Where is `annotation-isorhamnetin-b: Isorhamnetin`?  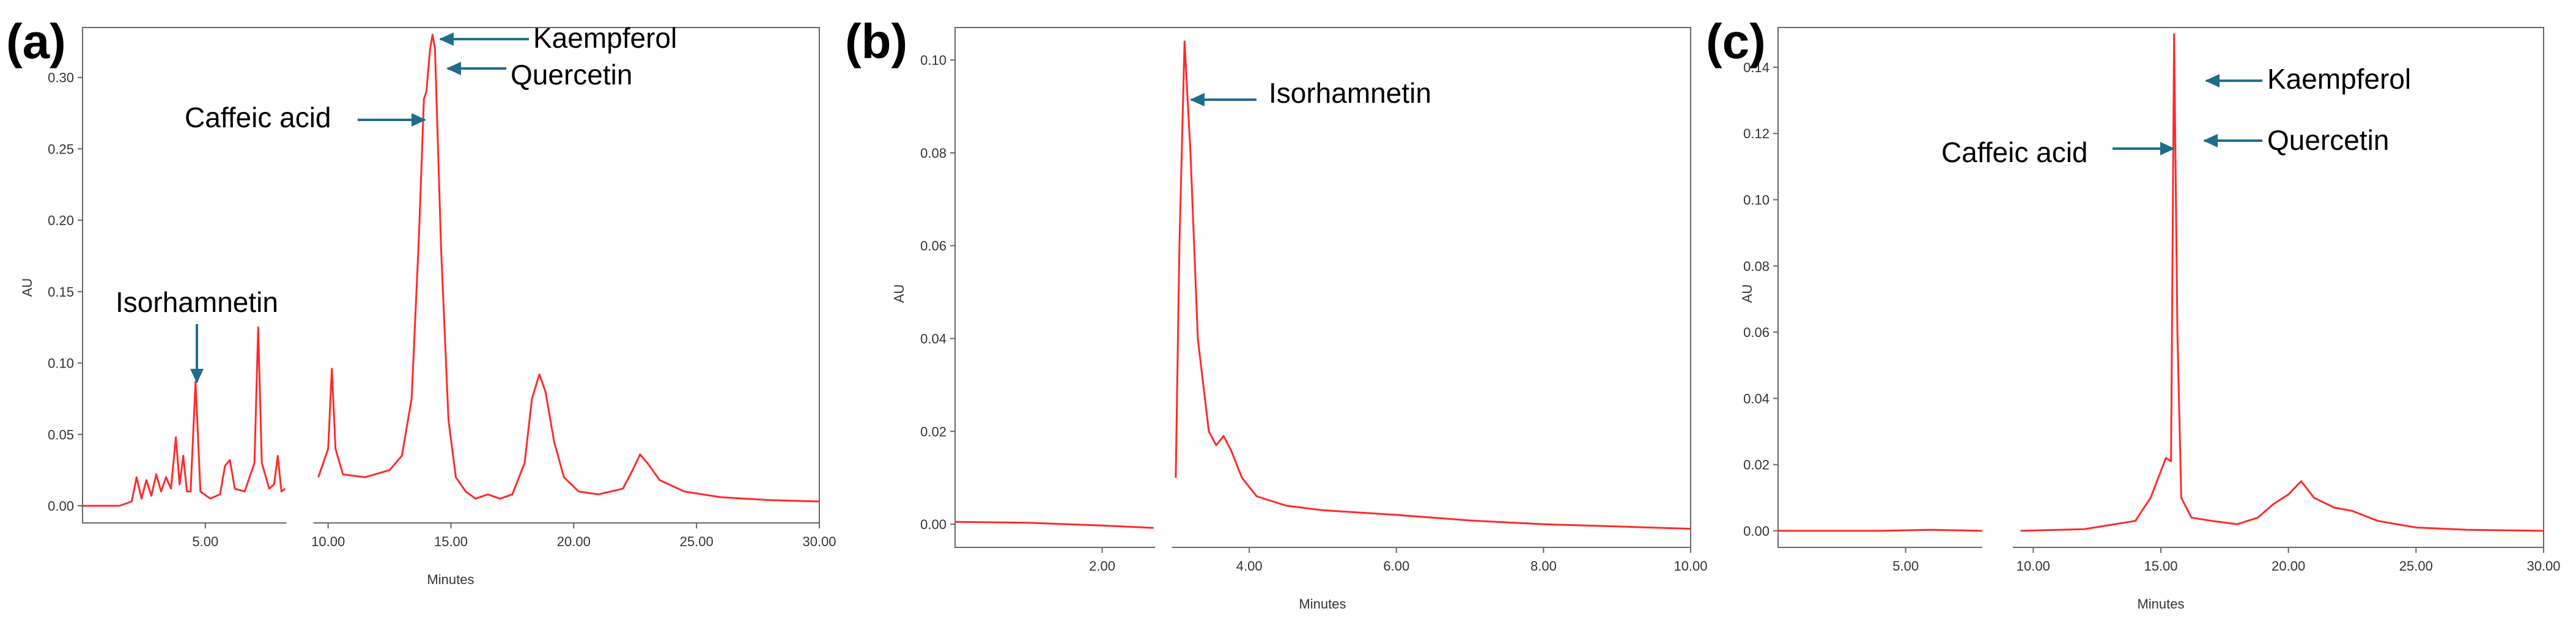
annotation-isorhamnetin-b: Isorhamnetin is located at coordinates (1350, 93).